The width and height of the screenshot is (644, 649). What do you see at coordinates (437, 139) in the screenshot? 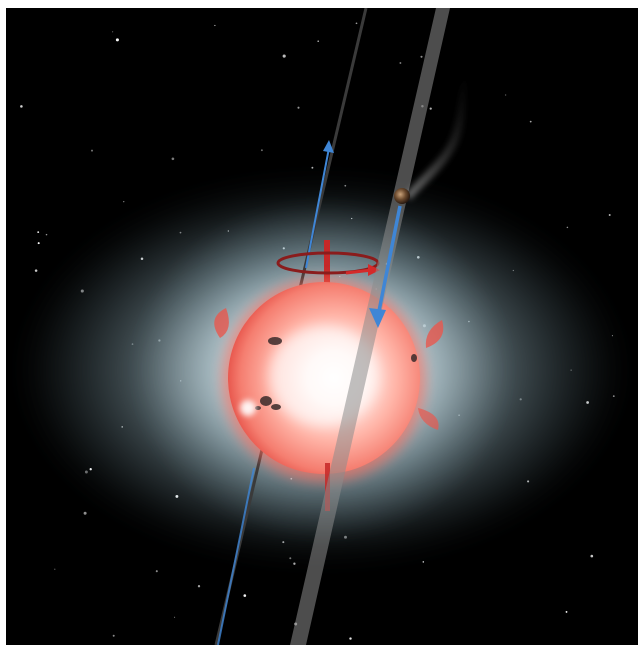
I see `planet-tail` at bounding box center [437, 139].